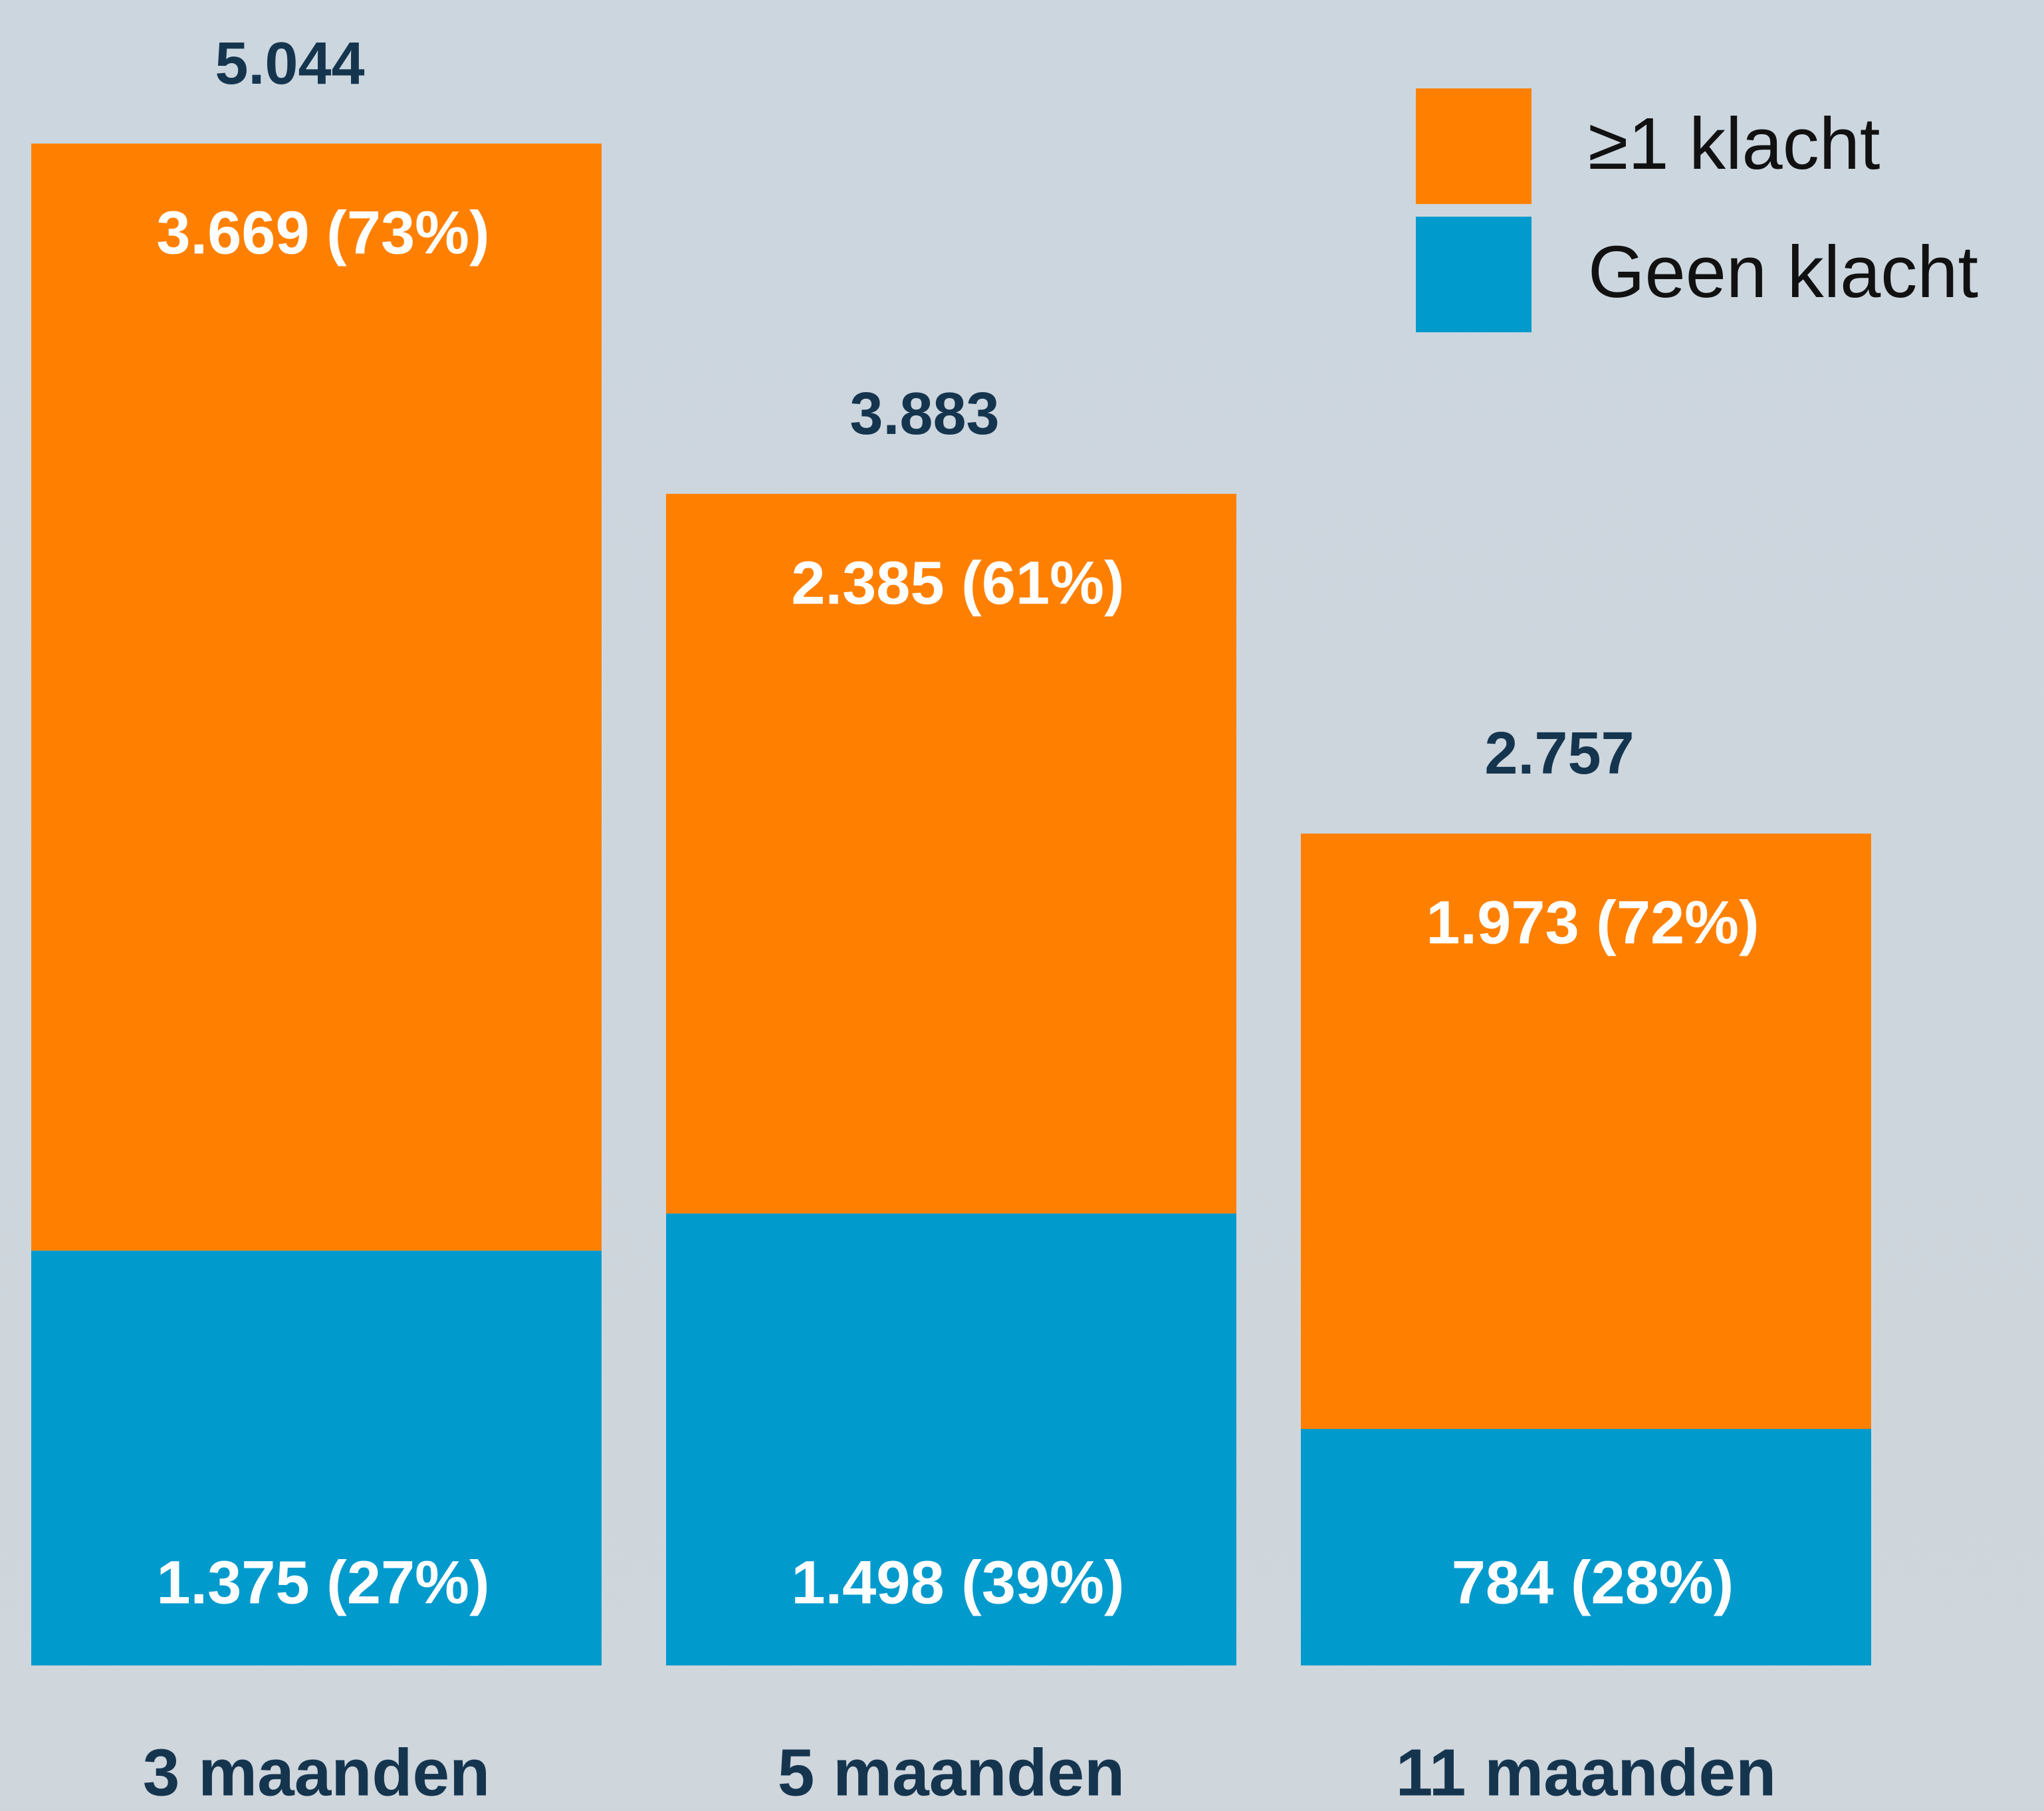 Image resolution: width=2044 pixels, height=1811 pixels. I want to click on value-label: 1.973 (72%), so click(1592, 923).